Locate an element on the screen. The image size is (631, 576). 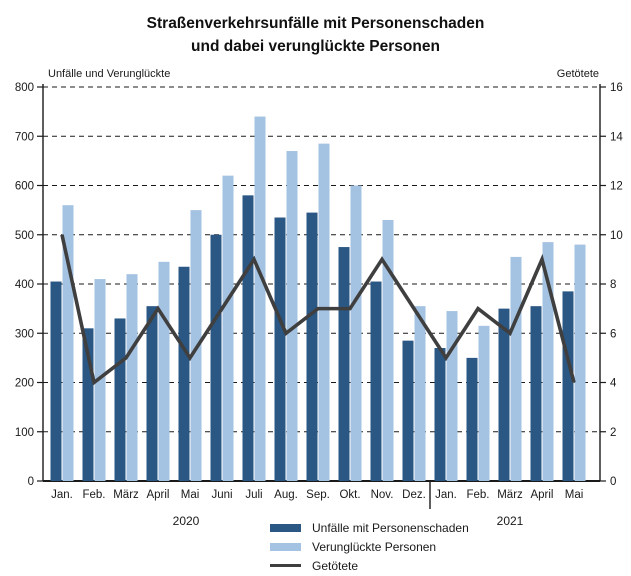
x-axis-month-label: Juni is located at coordinates (221, 495).